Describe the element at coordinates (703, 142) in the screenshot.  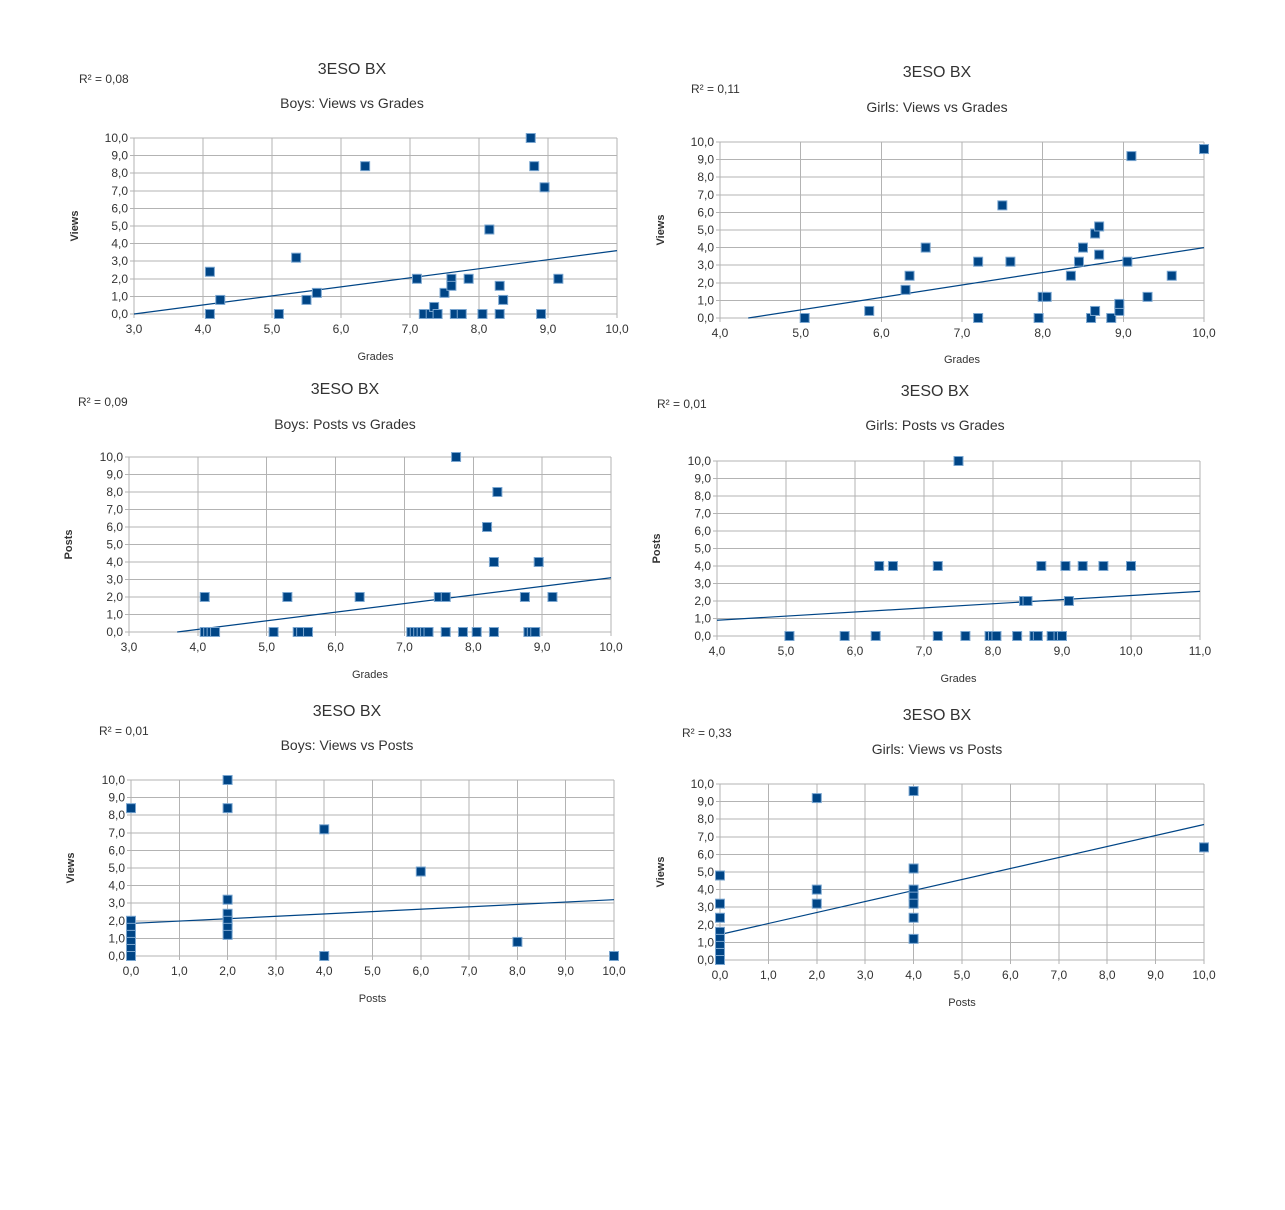
I see `y-tick-label: 10,0` at that location.